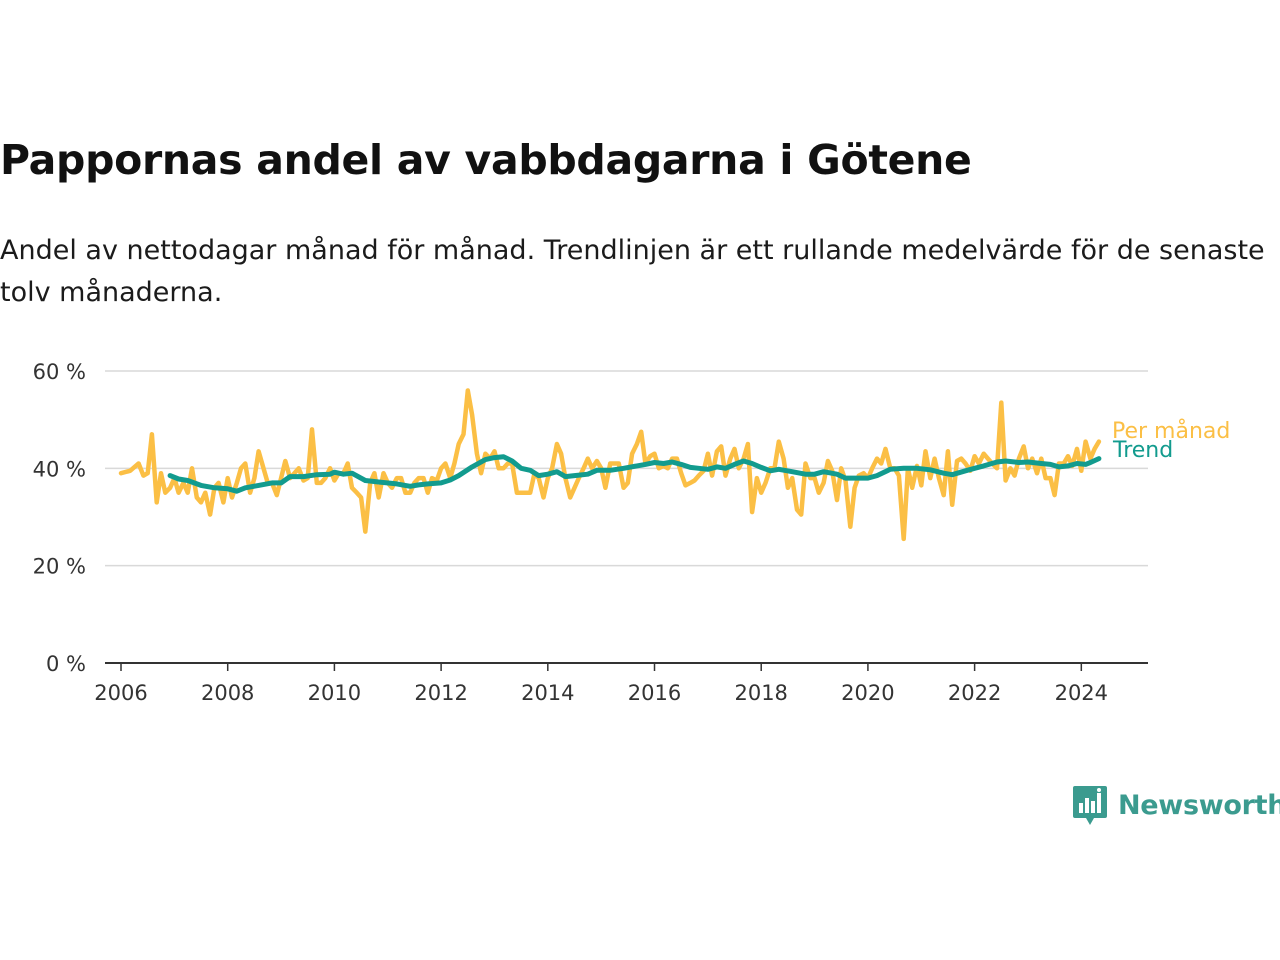 The image size is (1280, 960). I want to click on series-label-trend: Trend, so click(1142, 450).